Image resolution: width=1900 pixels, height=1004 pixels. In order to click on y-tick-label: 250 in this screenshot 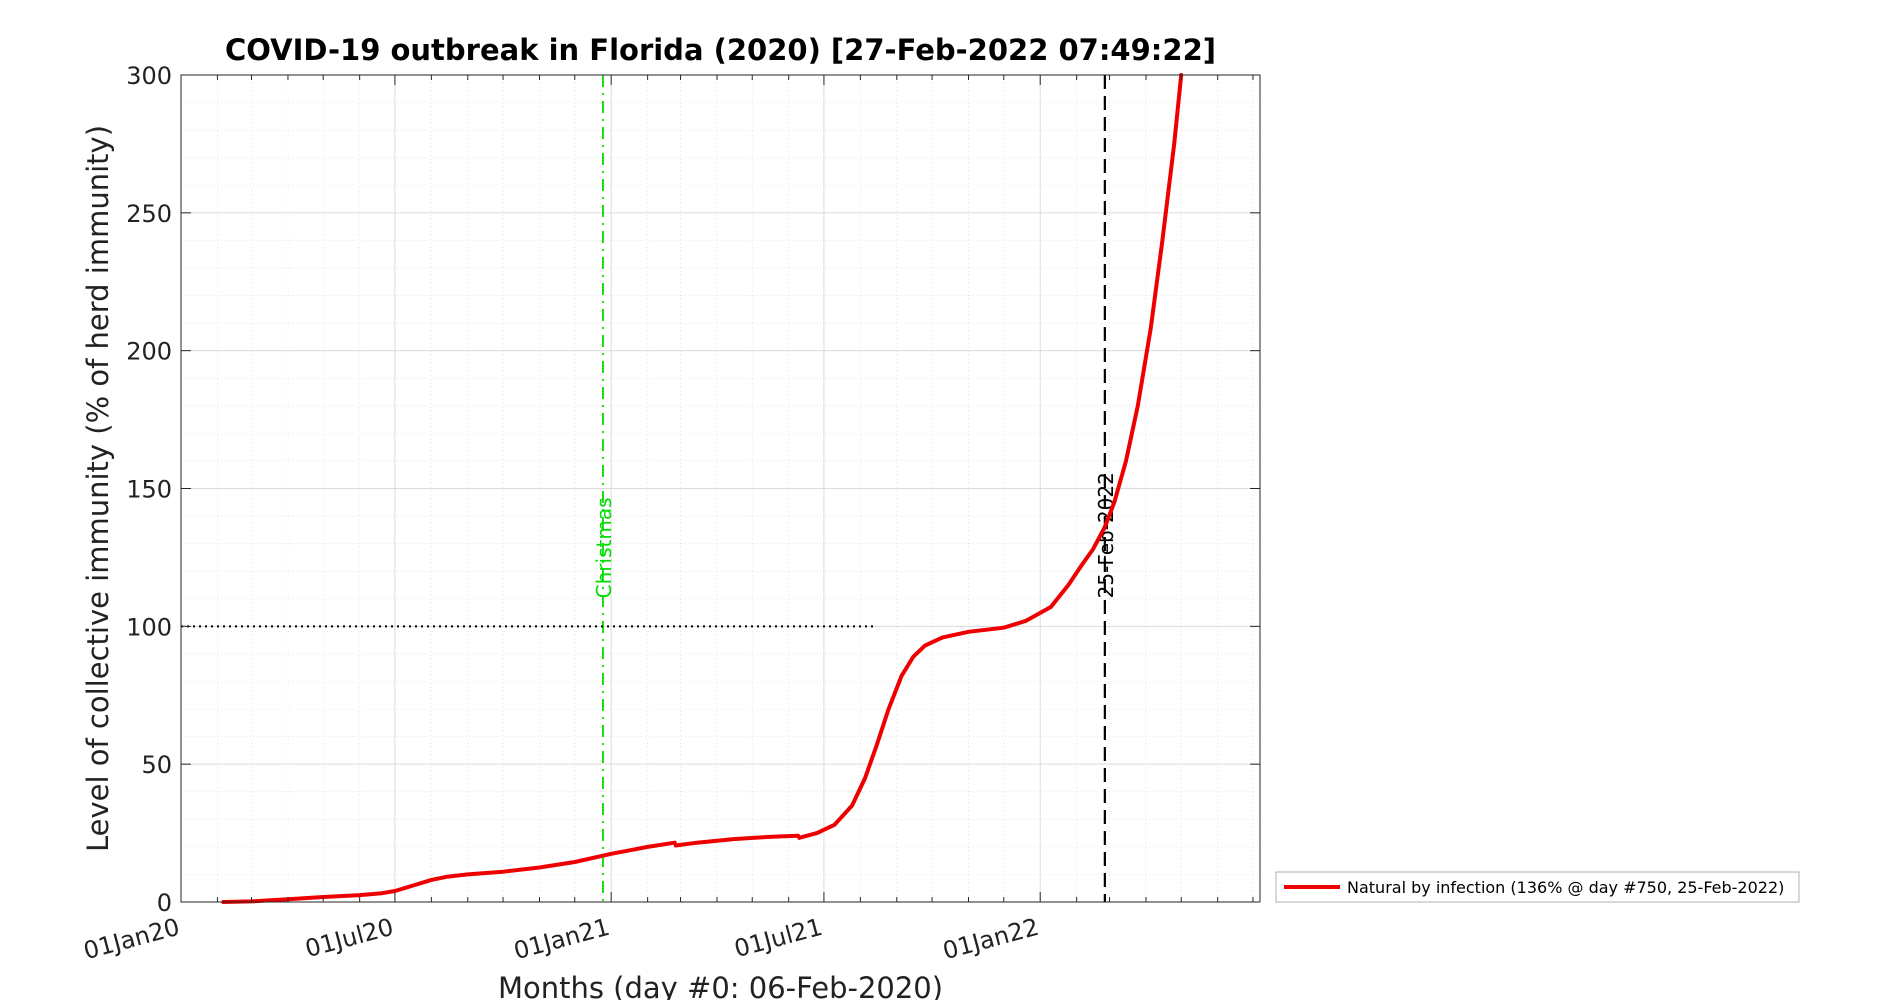, I will do `click(149, 214)`.